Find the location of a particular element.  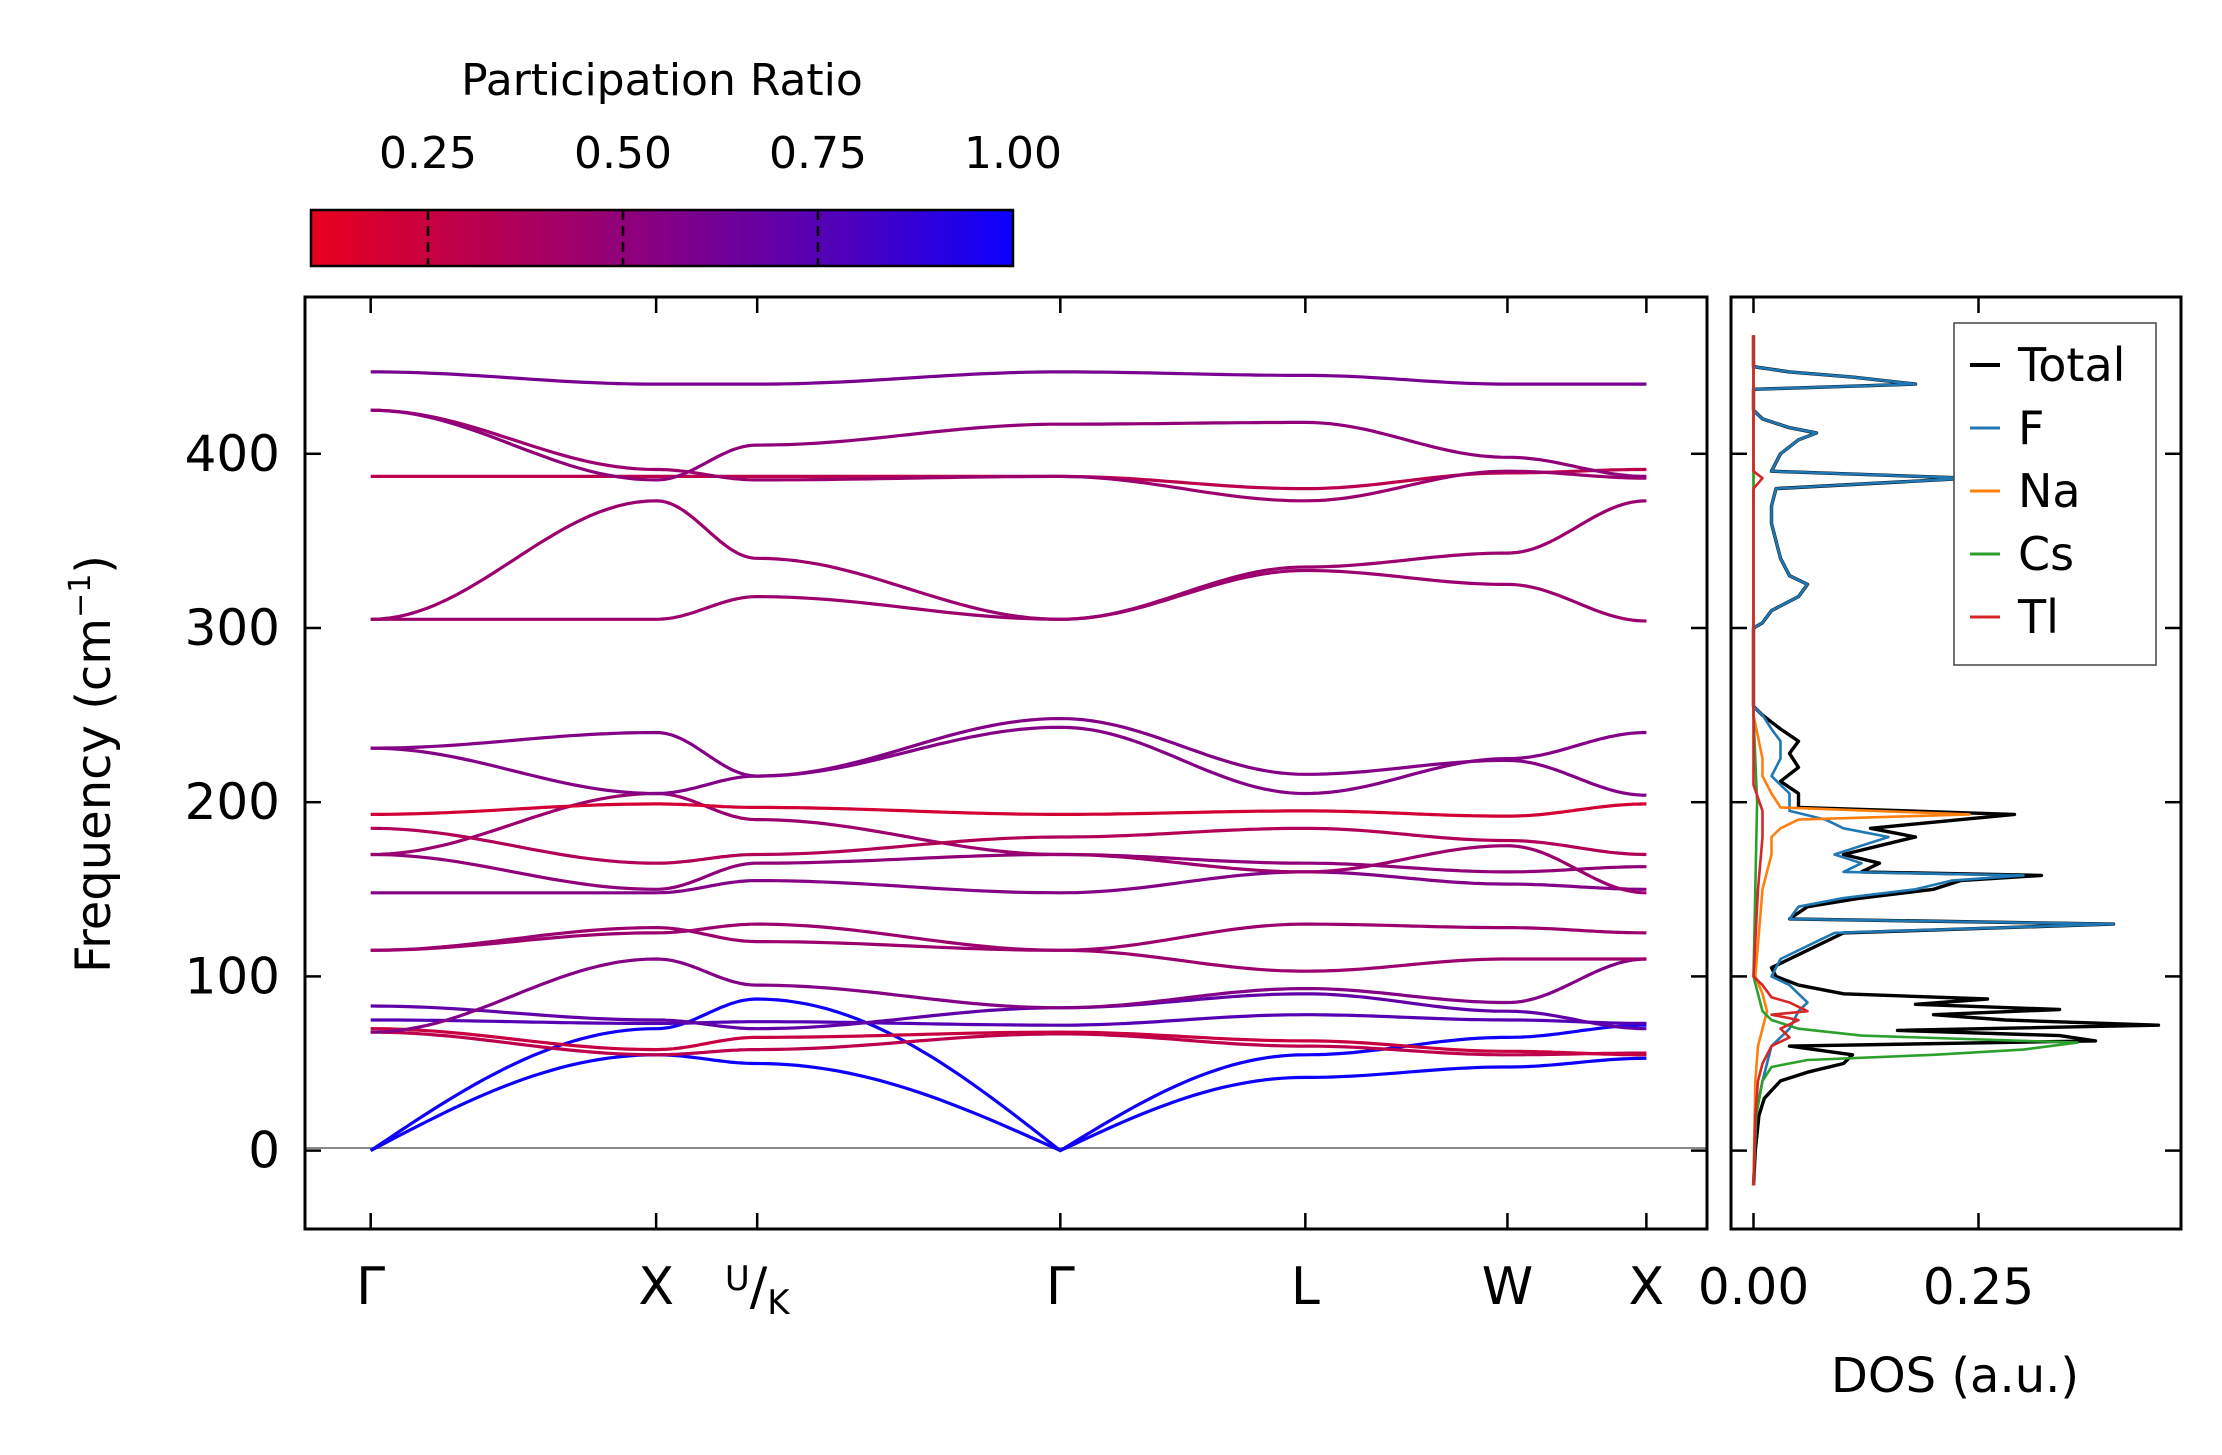

dos-curve-f is located at coordinates (1933, 760).